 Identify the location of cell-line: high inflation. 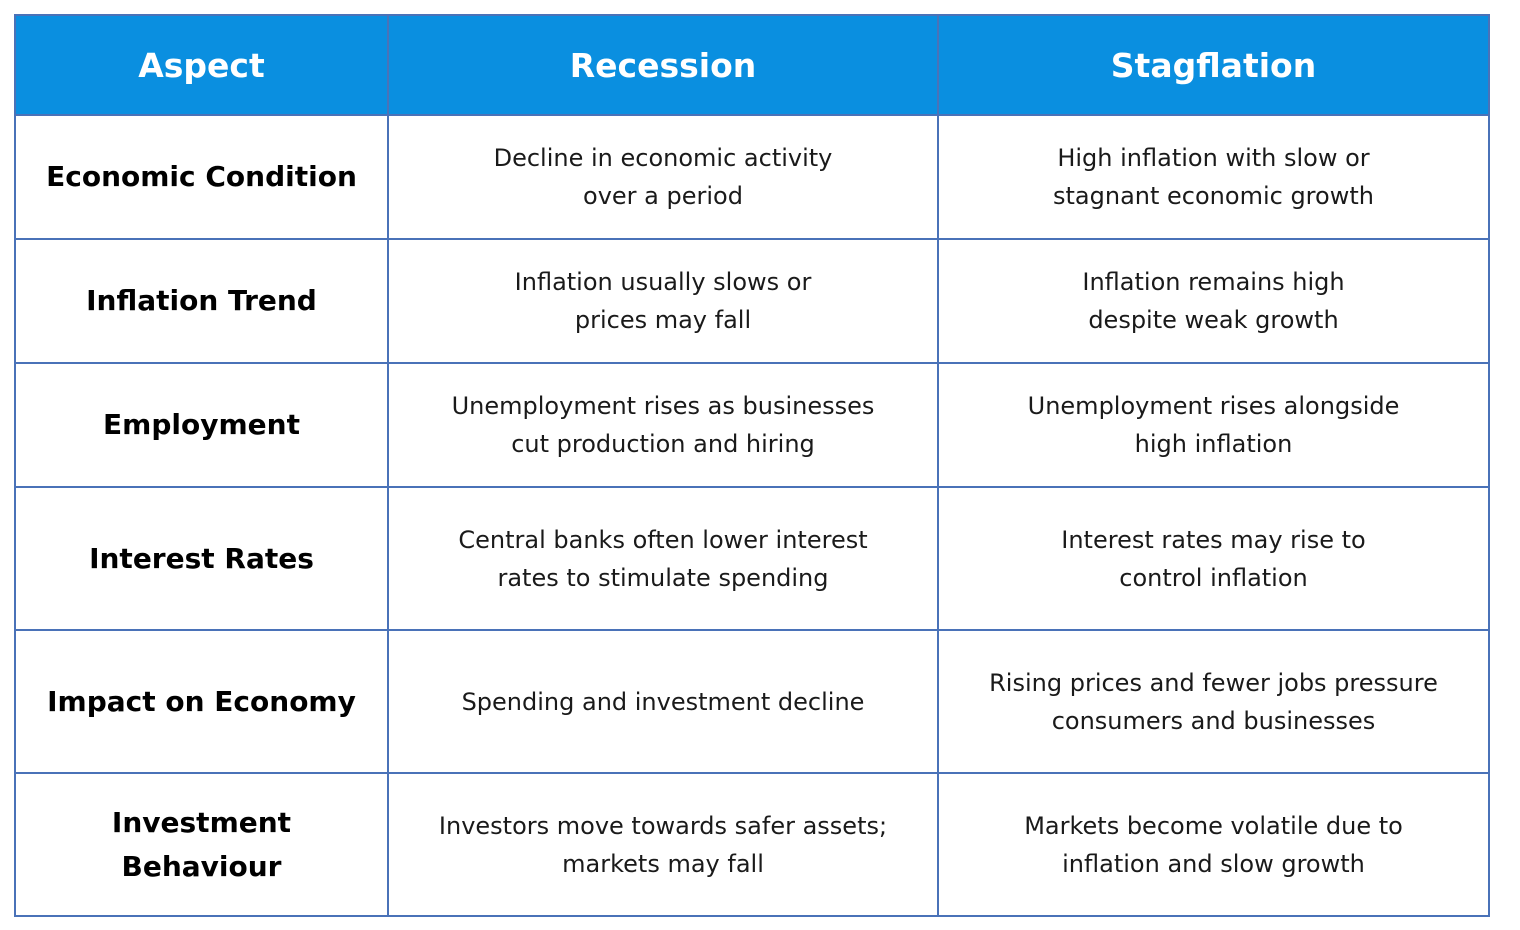
(1213, 444).